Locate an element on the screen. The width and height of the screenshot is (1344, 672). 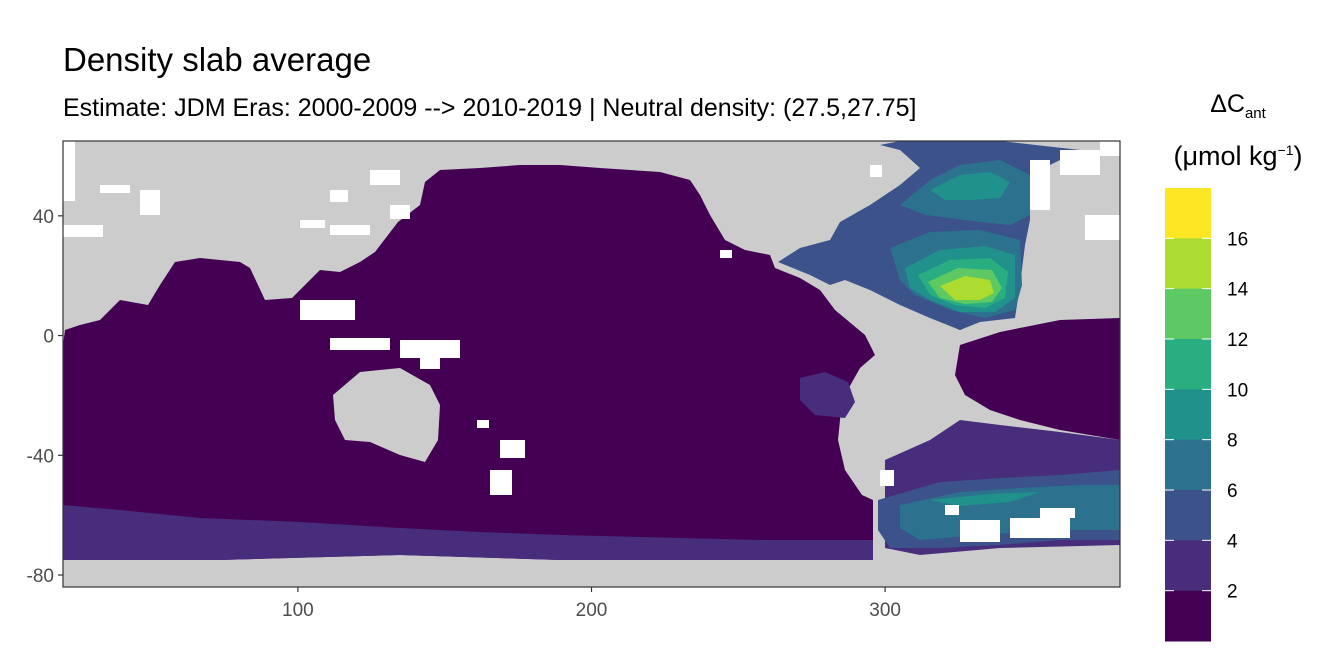
region-na-subpolar-core is located at coordinates (970, 186).